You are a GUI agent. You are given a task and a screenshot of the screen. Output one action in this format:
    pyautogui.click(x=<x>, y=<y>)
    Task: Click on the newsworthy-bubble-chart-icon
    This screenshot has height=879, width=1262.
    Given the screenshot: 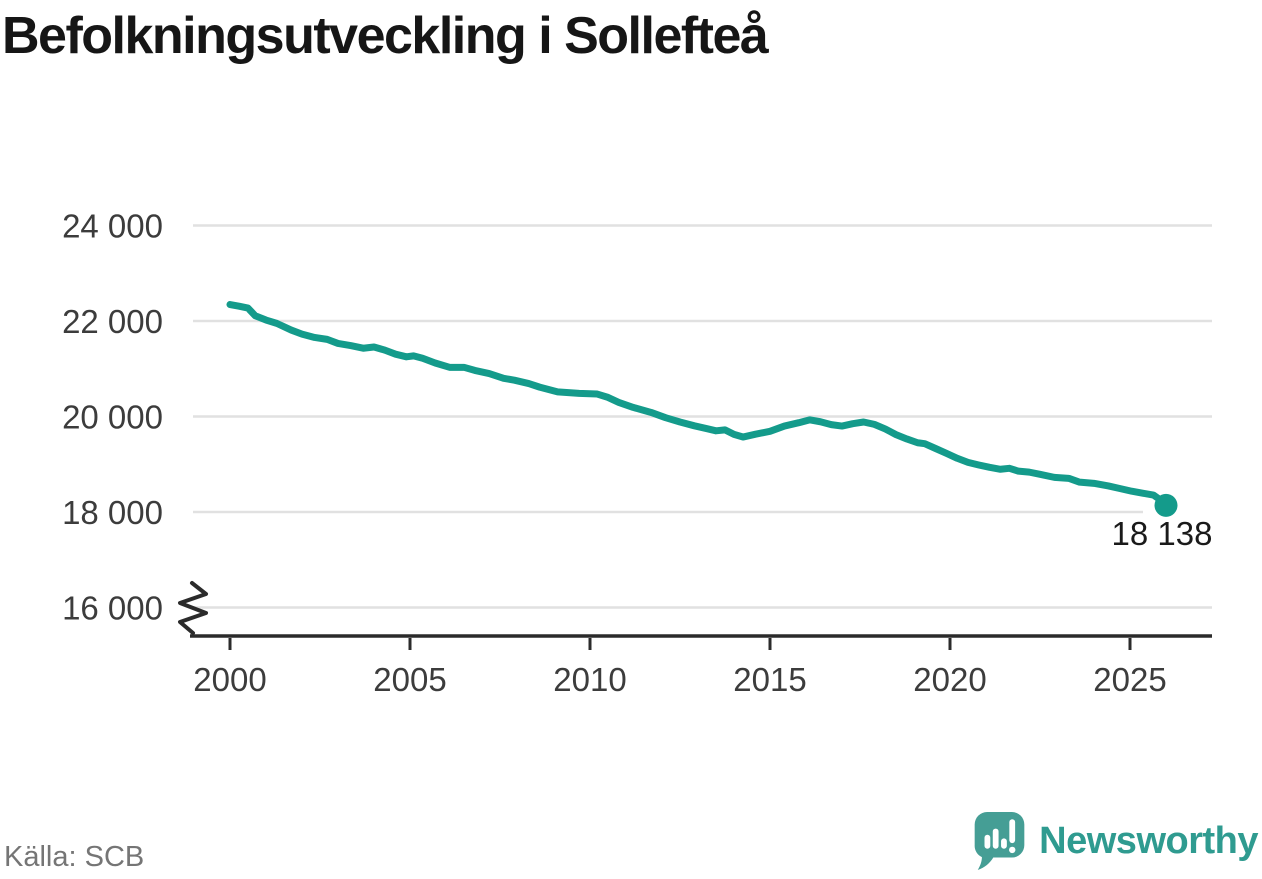 What is the action you would take?
    pyautogui.click(x=999, y=841)
    